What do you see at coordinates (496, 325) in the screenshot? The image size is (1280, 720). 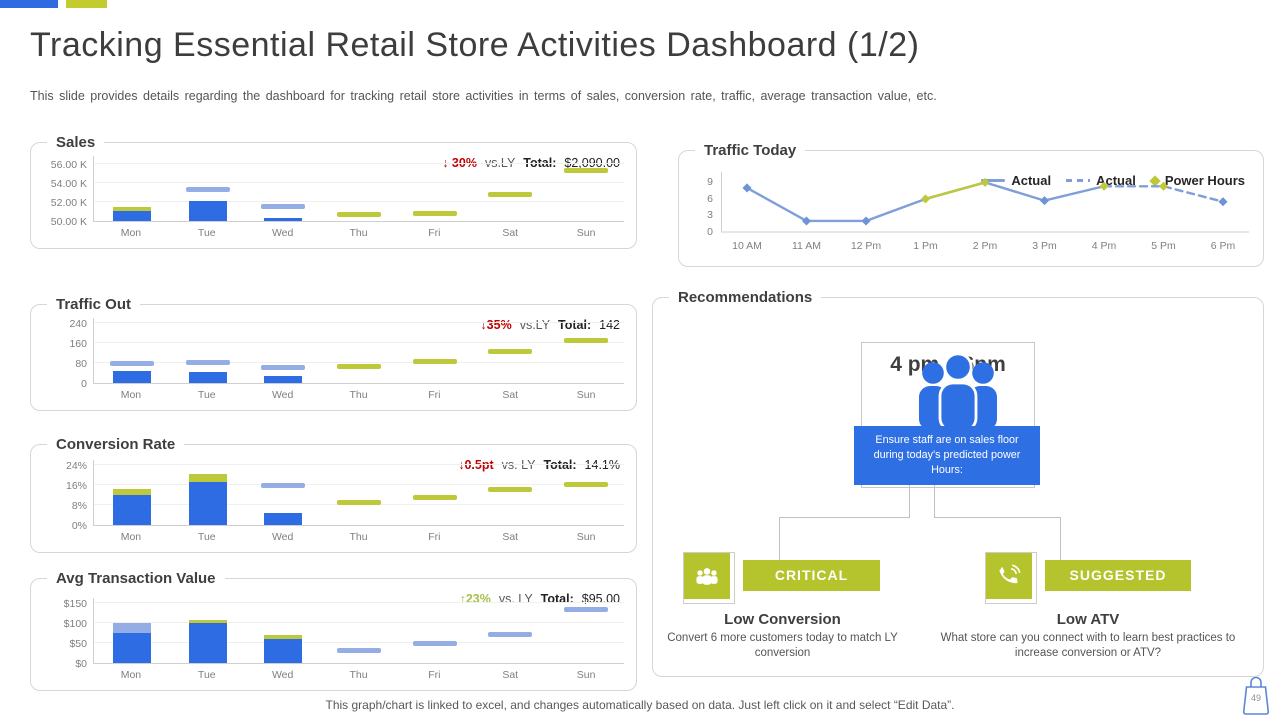 I see `stat-change: ↓35%` at bounding box center [496, 325].